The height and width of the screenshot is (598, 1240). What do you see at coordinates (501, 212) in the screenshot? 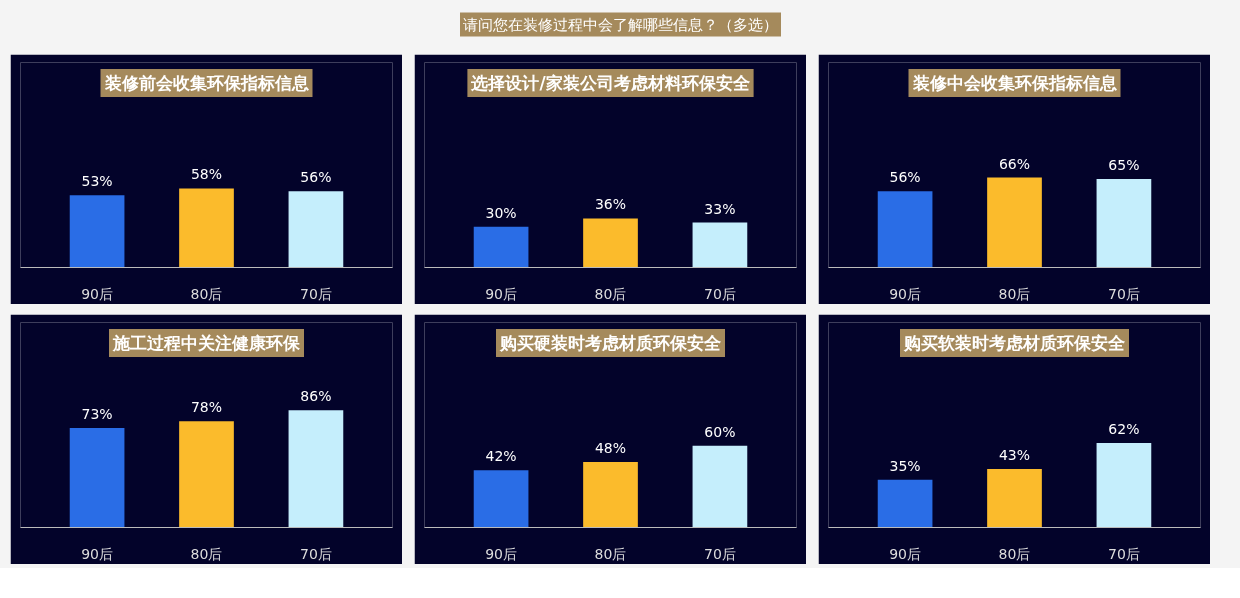
I see `data-label: 30%` at bounding box center [501, 212].